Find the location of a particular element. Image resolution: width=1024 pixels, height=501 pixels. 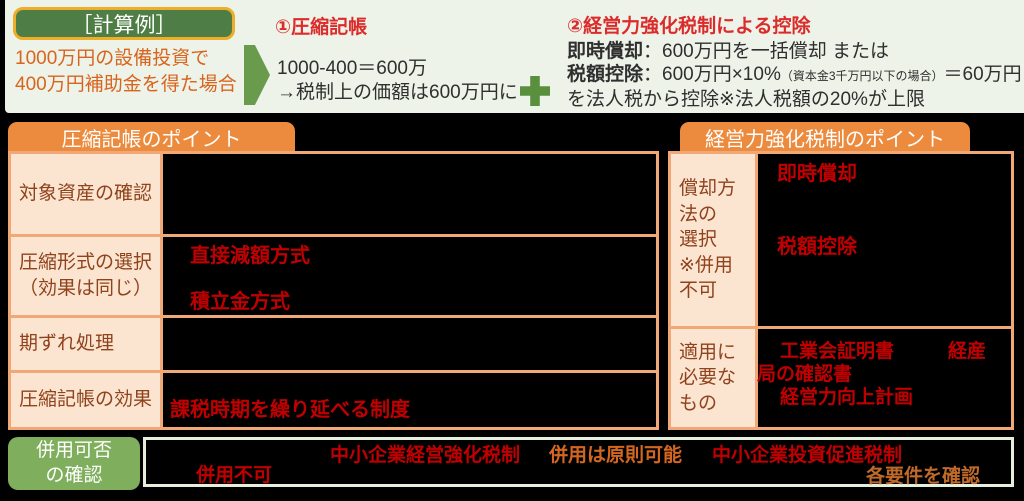

step2-line-3: を法人税から控除※法人税額の20%が上限 is located at coordinates (746, 99).